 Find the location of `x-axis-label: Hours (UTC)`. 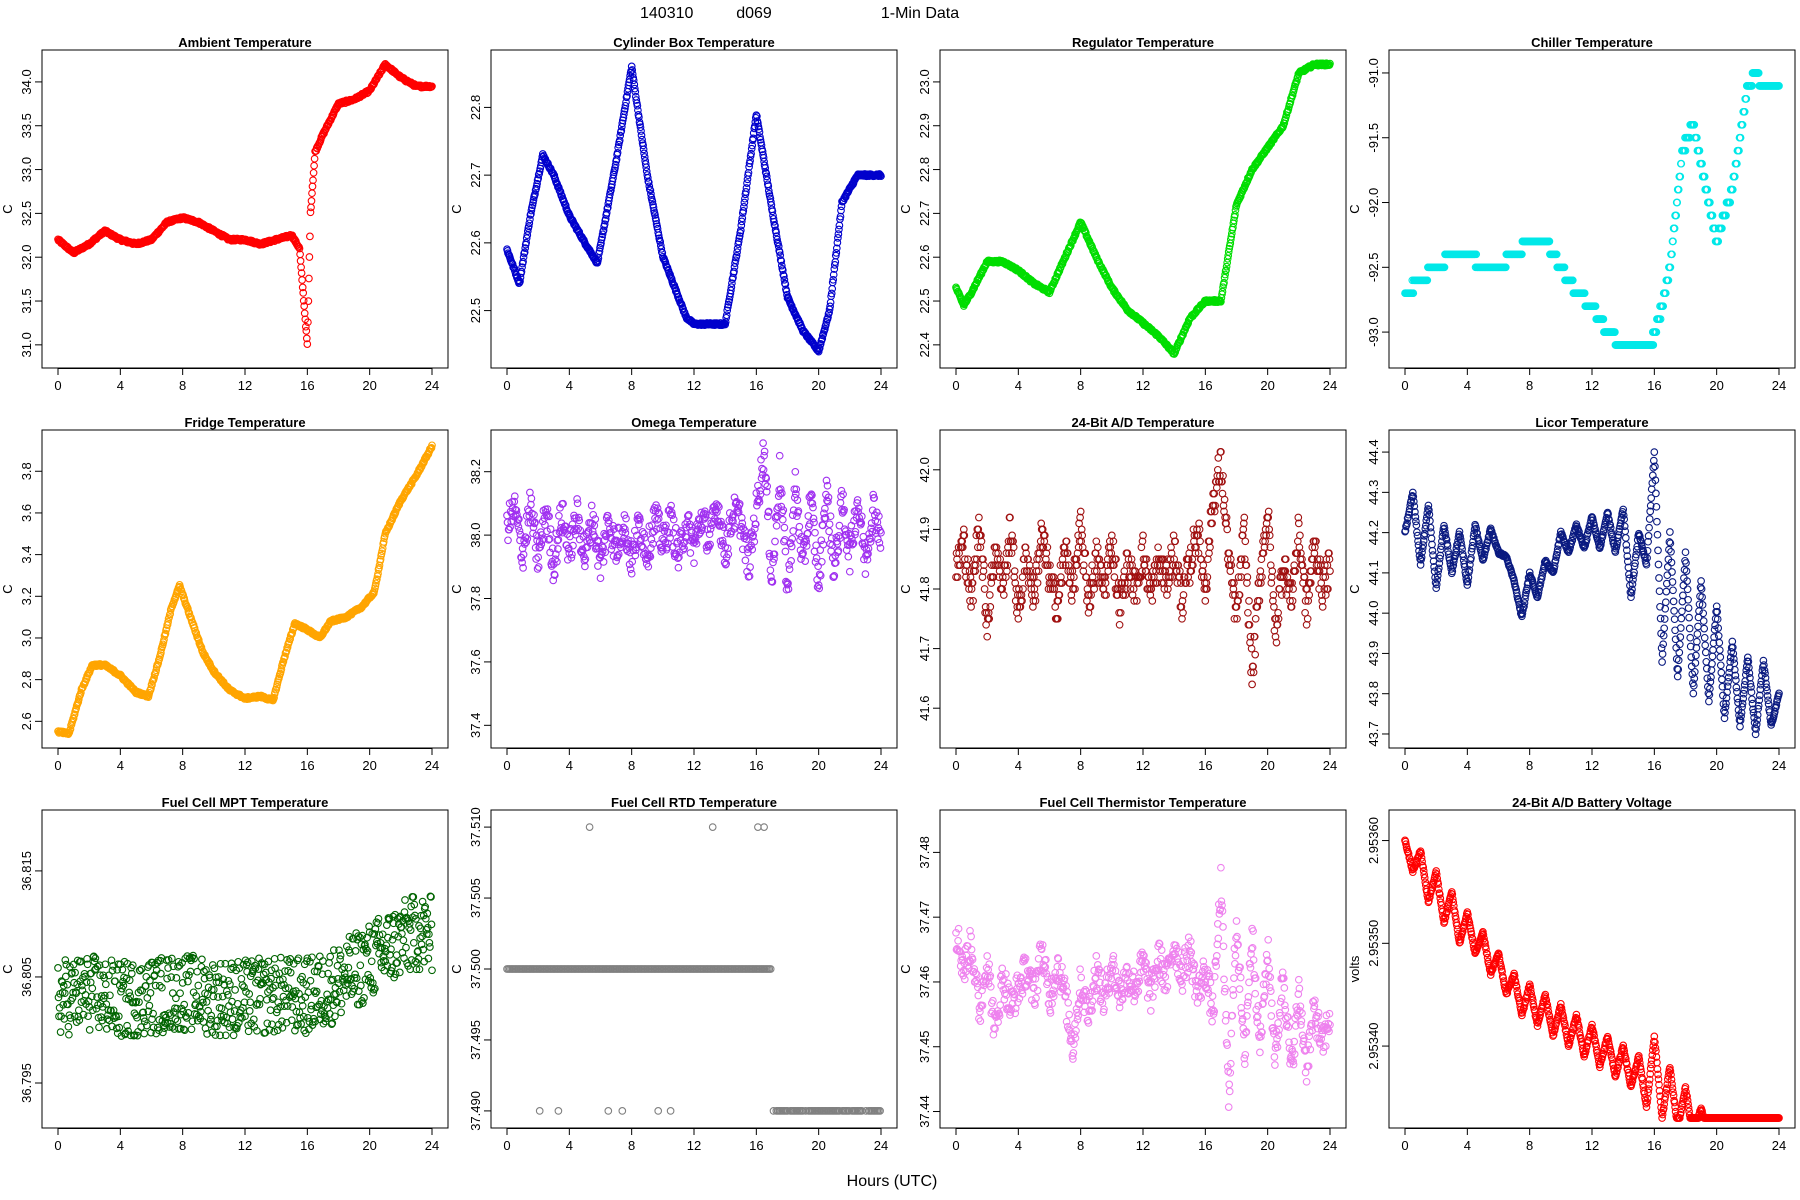

x-axis-label: Hours (UTC) is located at coordinates (892, 1181).